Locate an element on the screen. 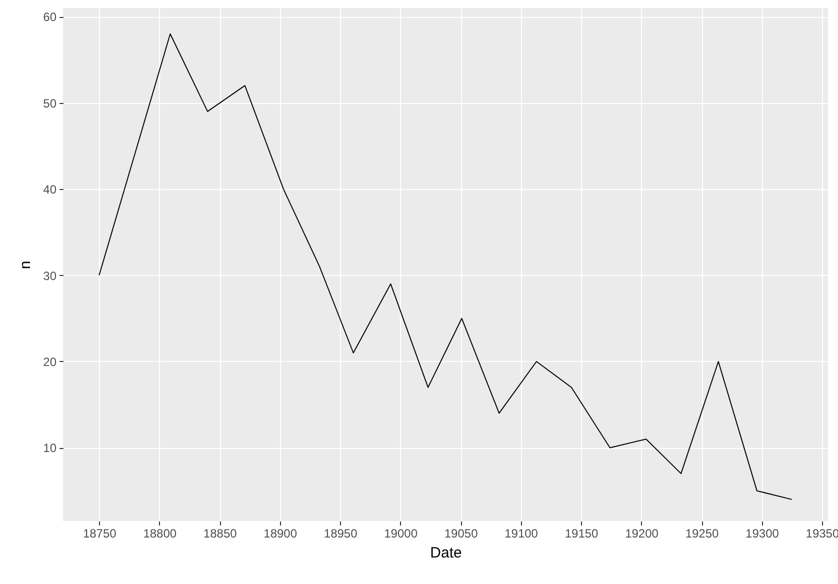 This screenshot has width=838, height=584. x-tick-label: 19300 is located at coordinates (763, 533).